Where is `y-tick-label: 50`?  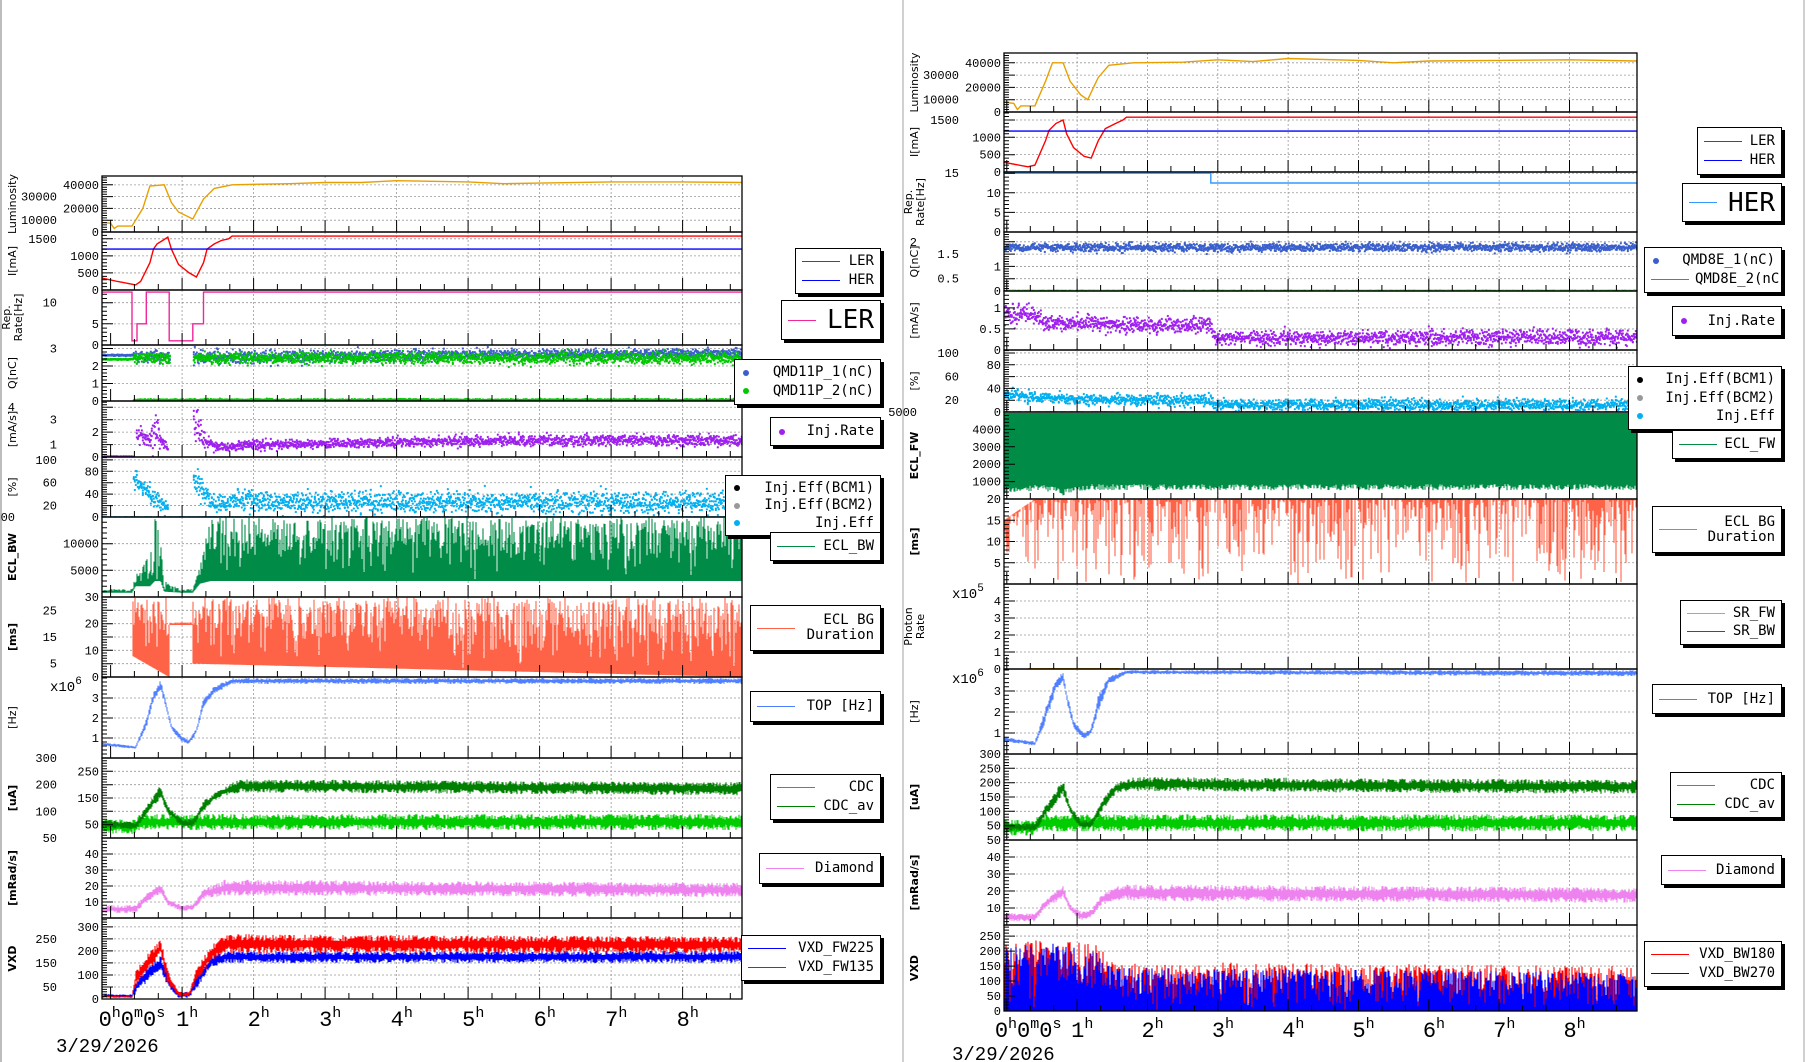 y-tick-label: 50 is located at coordinates (994, 827).